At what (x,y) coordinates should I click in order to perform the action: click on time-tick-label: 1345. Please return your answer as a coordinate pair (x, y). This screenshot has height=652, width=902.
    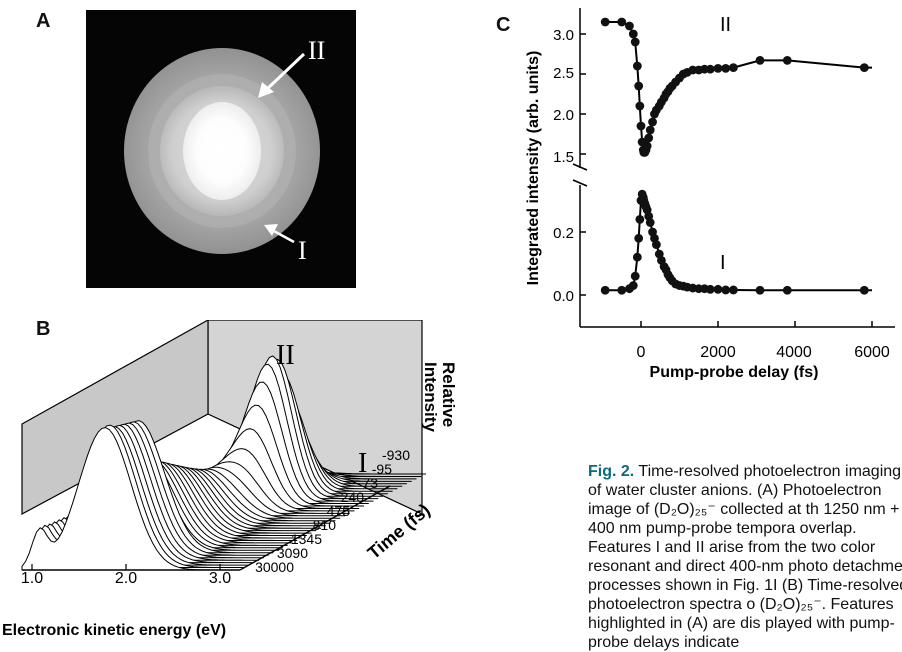
    Looking at the image, I should click on (306, 539).